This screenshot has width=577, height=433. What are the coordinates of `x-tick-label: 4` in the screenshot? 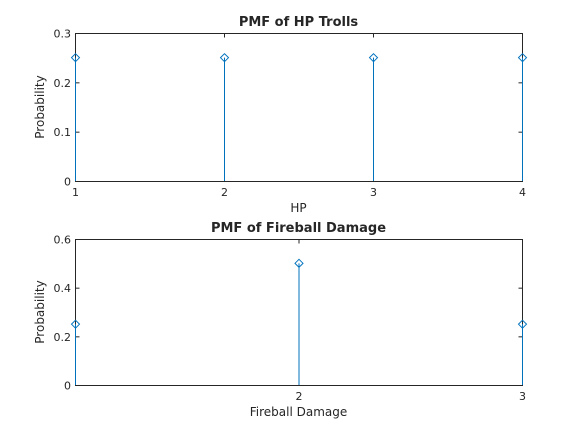 It's located at (522, 192).